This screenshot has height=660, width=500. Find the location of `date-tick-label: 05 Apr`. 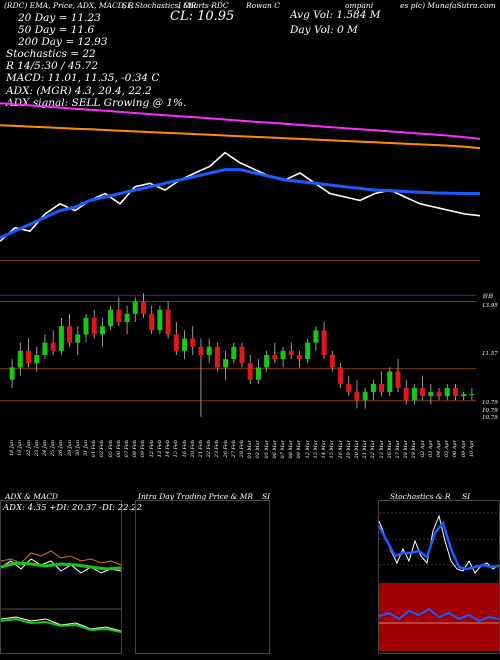

date-tick-label: 05 Apr is located at coordinates (447, 449).